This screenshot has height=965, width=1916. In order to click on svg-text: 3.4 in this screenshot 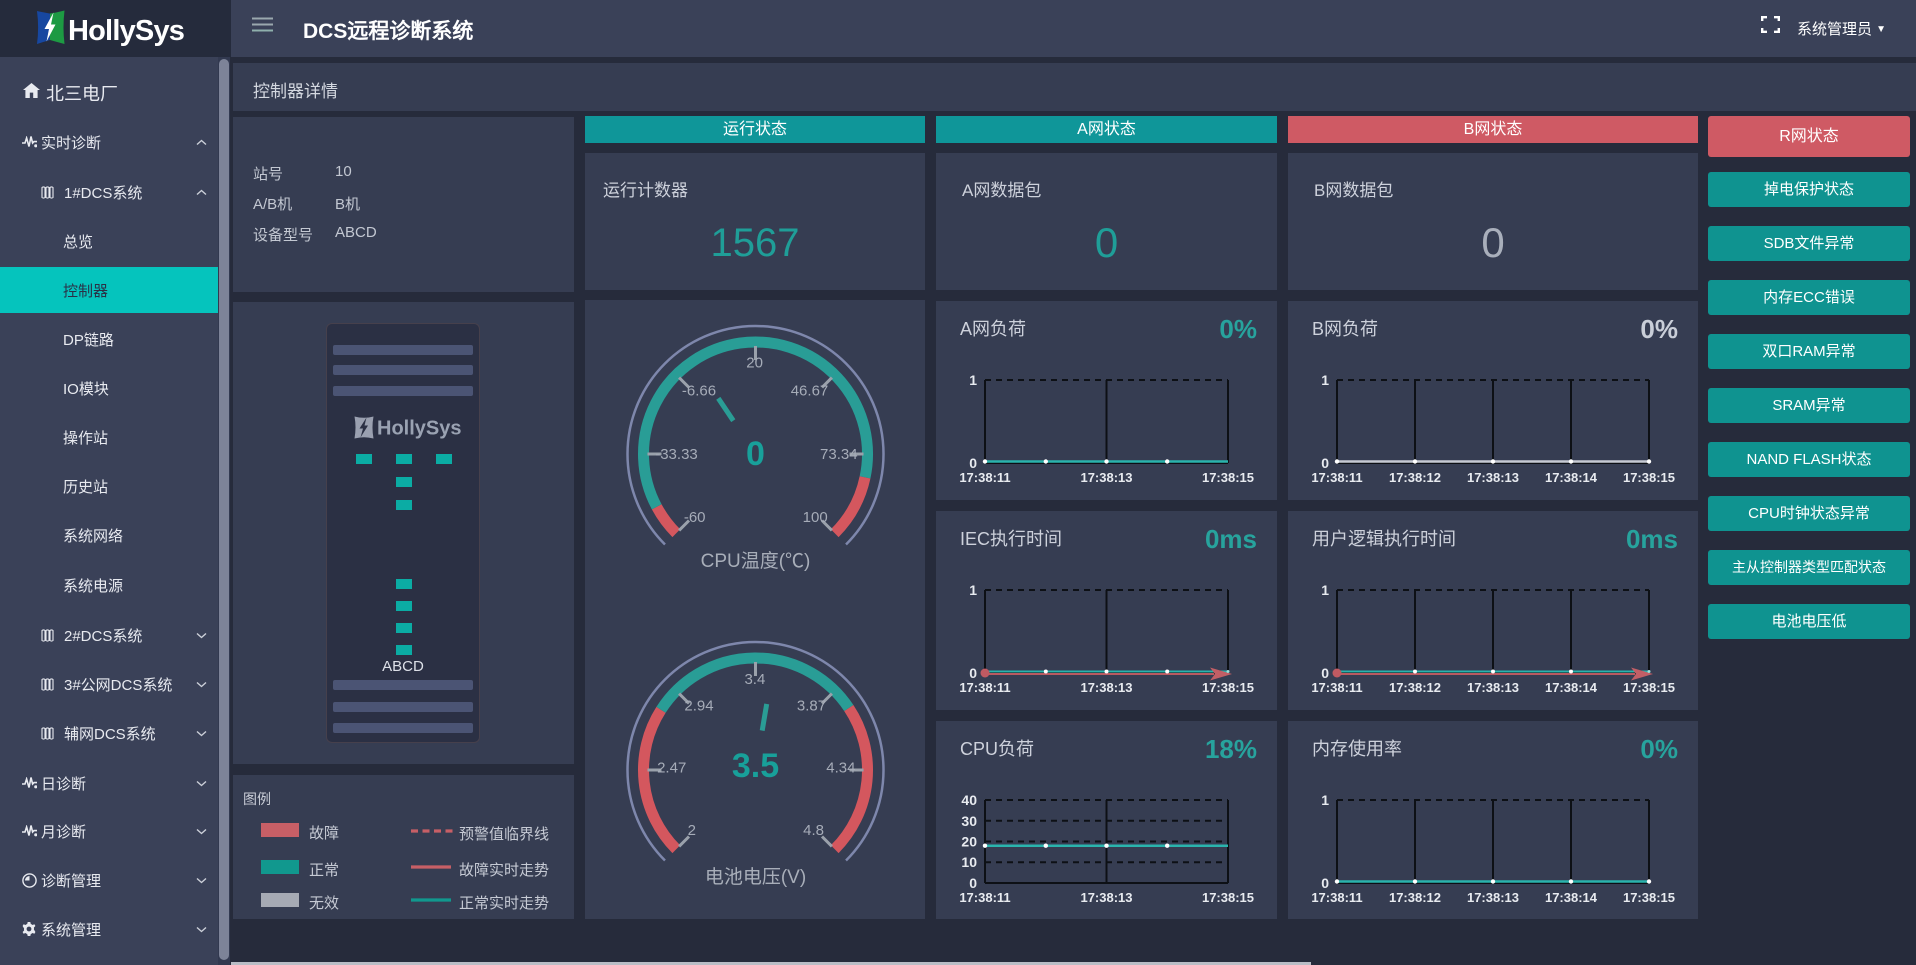, I will do `click(754, 679)`.